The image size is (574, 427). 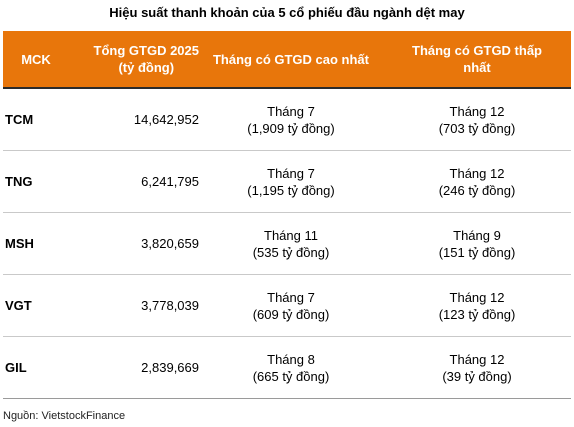 I want to click on lowest-value: (151 tỷ đồng), so click(x=477, y=252).